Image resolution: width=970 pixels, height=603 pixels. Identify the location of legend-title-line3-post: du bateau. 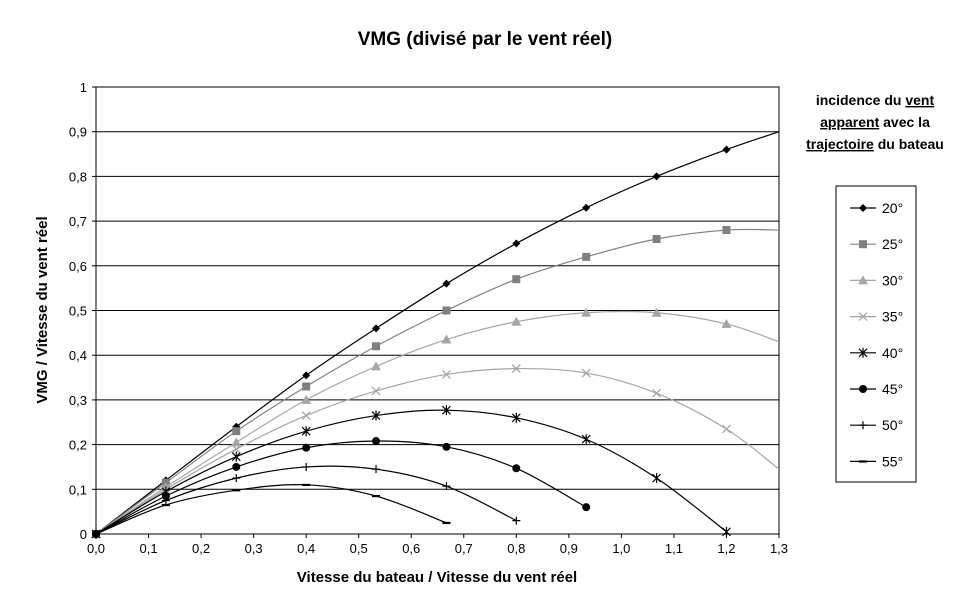
(909, 144).